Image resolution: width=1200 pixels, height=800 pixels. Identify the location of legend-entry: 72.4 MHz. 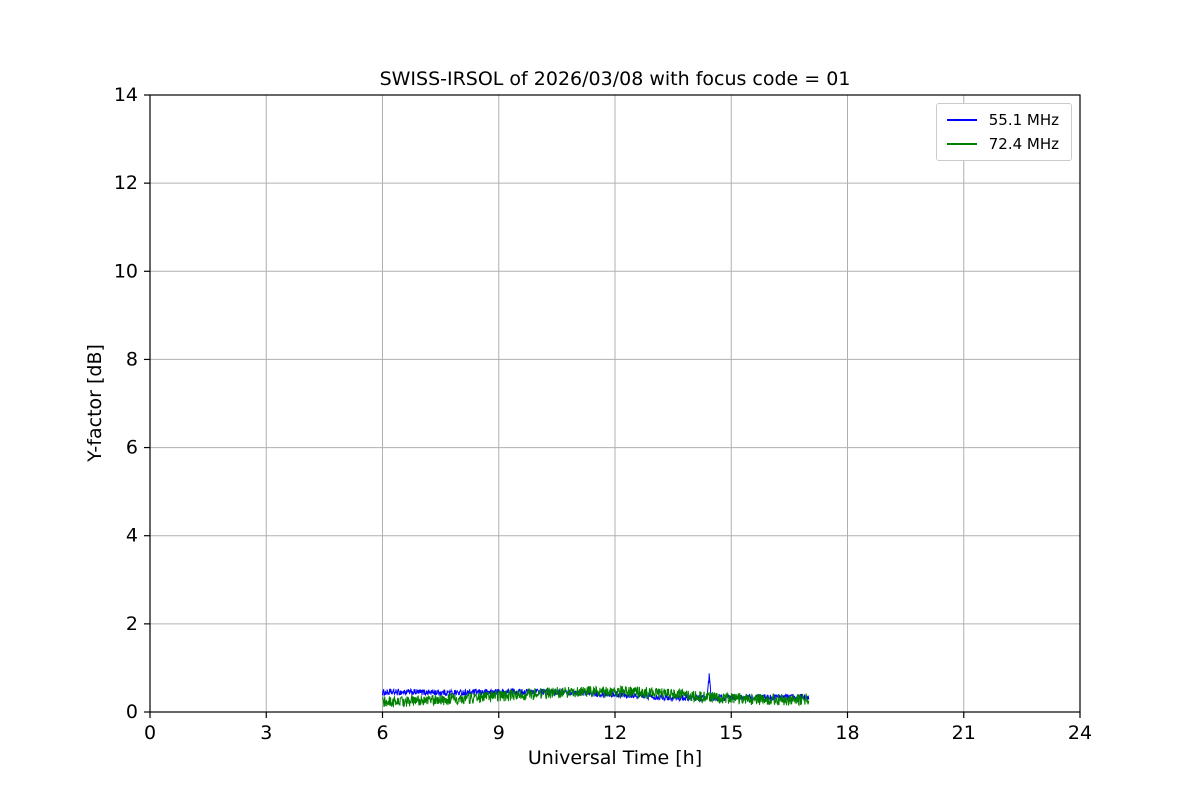
(1002, 144).